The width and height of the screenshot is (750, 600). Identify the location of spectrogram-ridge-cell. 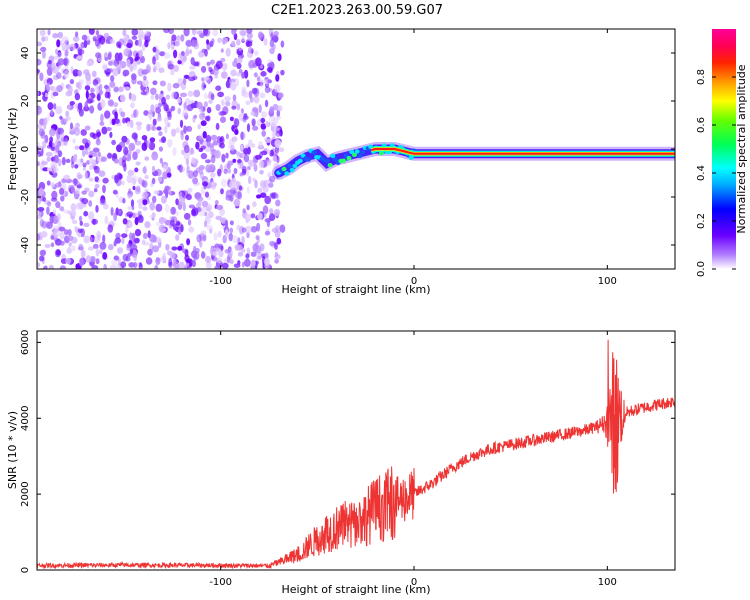
(411, 157).